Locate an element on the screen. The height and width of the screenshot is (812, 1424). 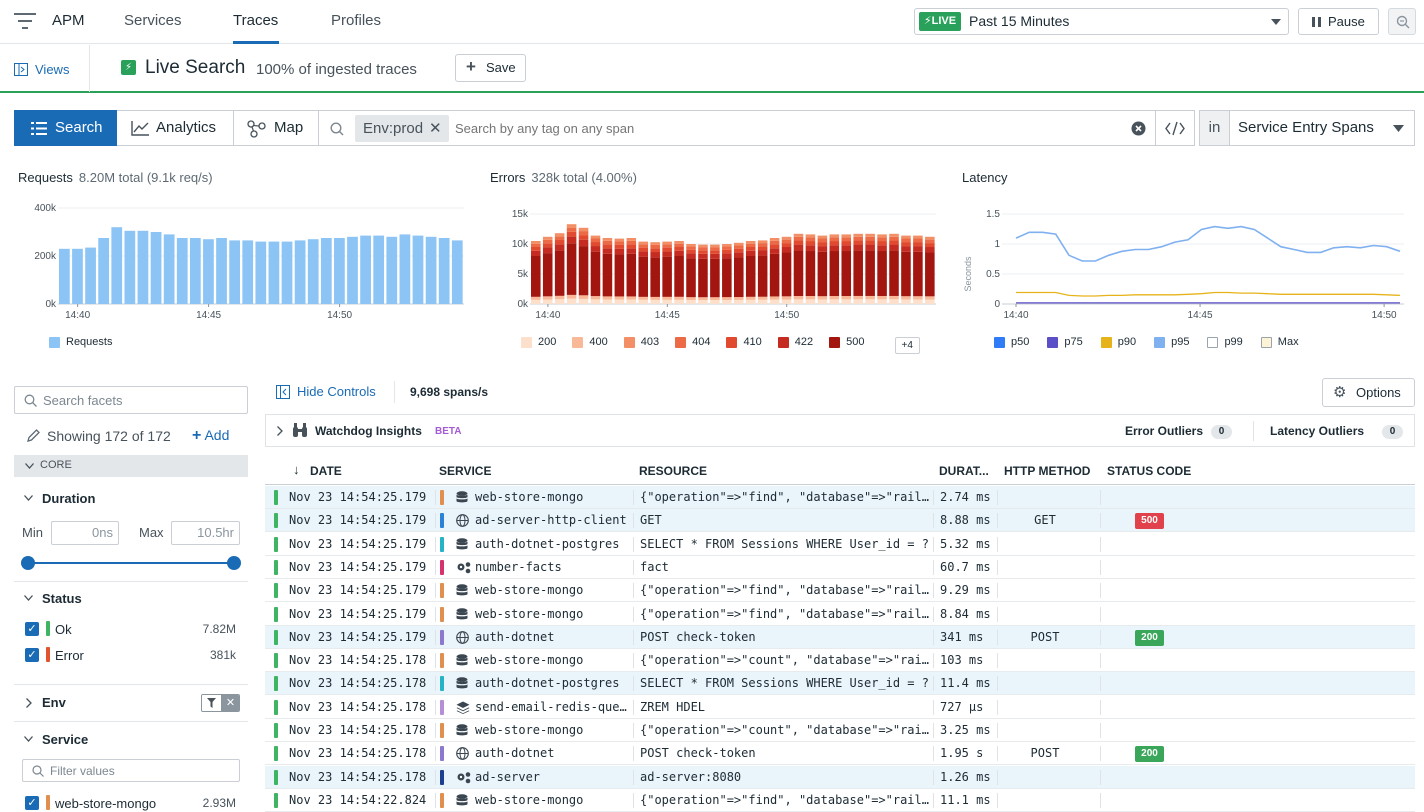
status-facet-title: Status is located at coordinates (62, 598).